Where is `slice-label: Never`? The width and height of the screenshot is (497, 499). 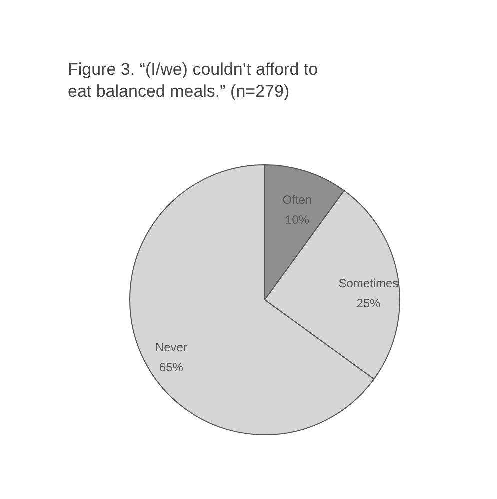 slice-label: Never is located at coordinates (171, 347).